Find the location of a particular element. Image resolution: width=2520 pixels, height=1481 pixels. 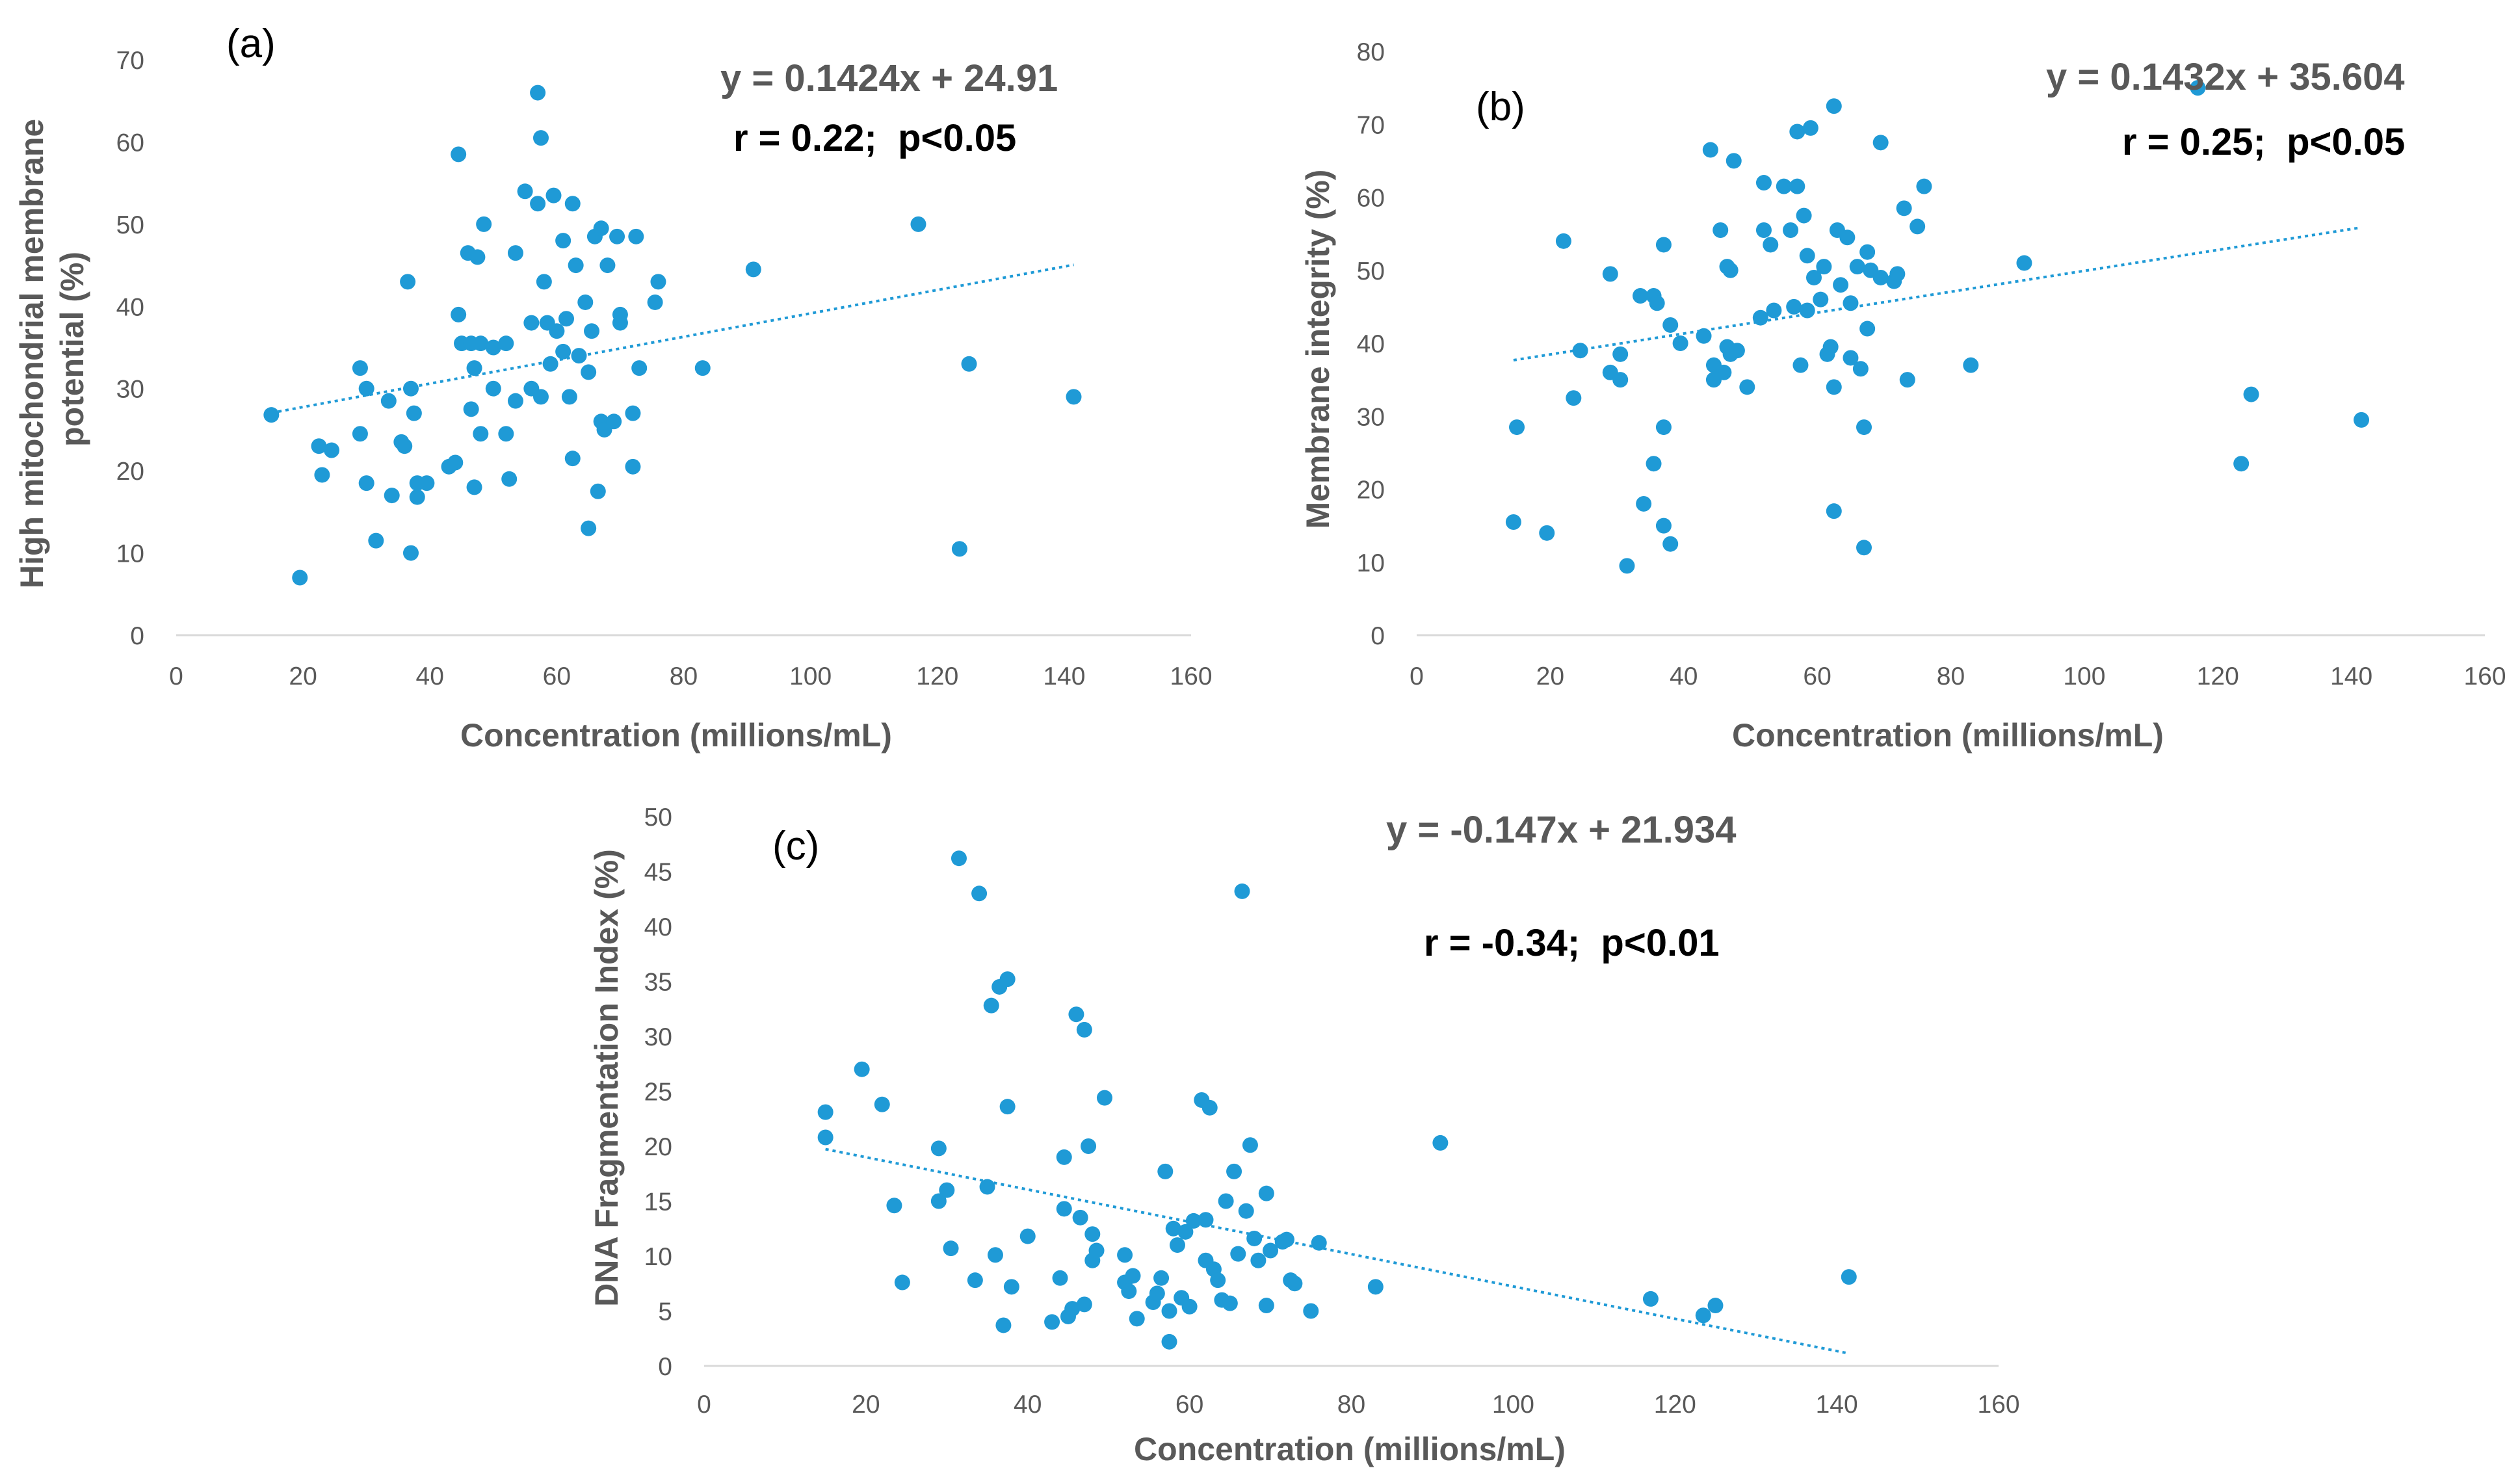

panel-label-c: (c) is located at coordinates (795, 846).